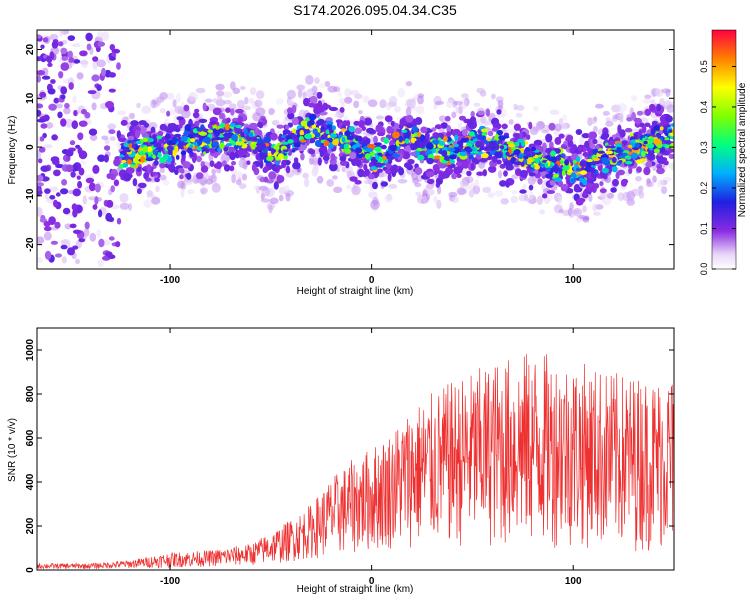 The width and height of the screenshot is (750, 600). I want to click on snr-ytick-label: 0, so click(30, 570).